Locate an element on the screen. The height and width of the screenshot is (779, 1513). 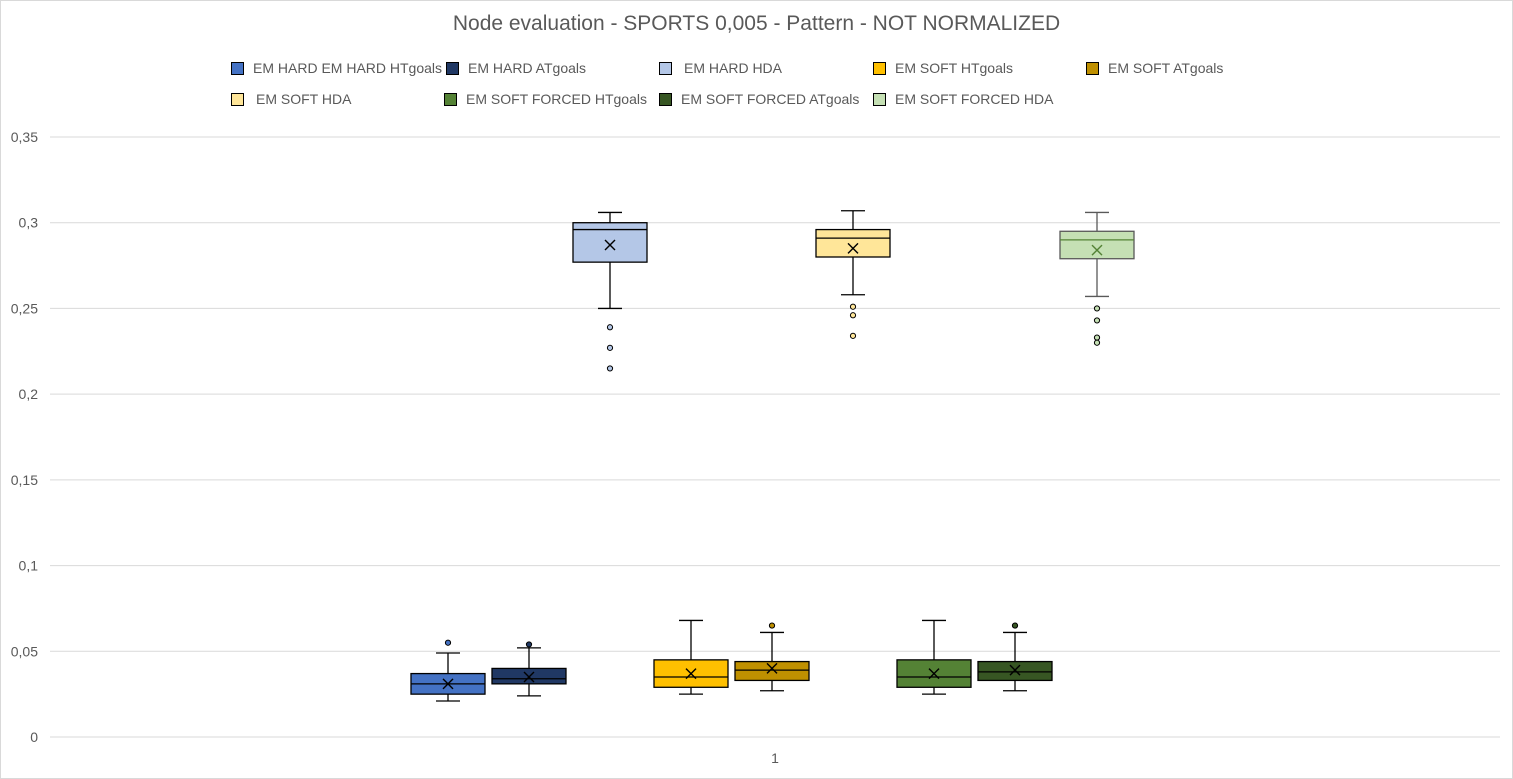
legend-label: EM SOFT FORCED HTgoals is located at coordinates (556, 99).